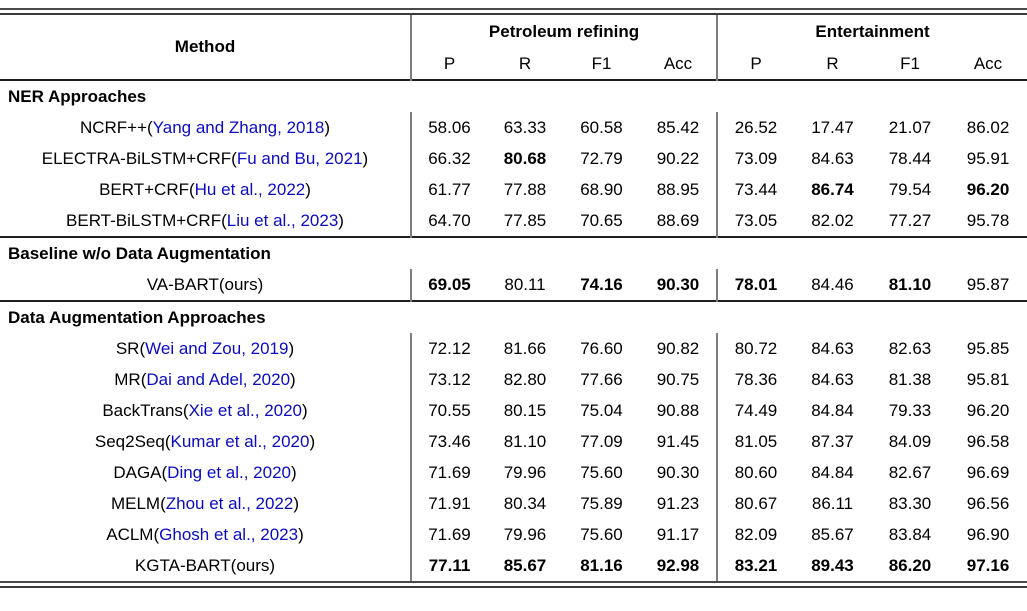  Describe the element at coordinates (755, 285) in the screenshot. I see `metric-value-cell: 78.01` at that location.